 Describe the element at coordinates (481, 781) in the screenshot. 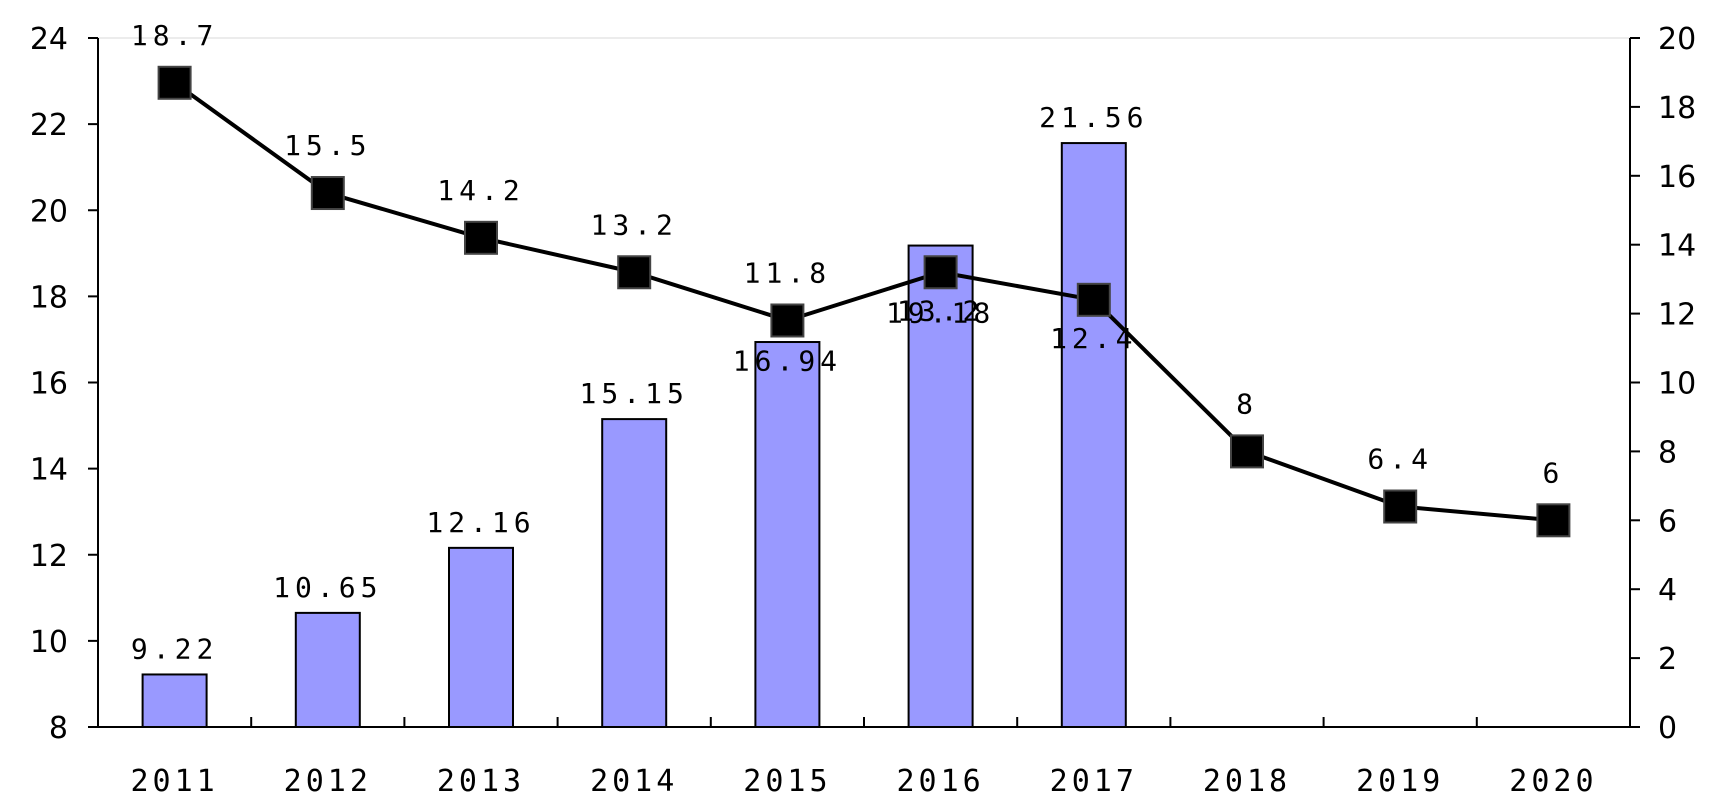

I see `x-tick-label: 2013` at that location.